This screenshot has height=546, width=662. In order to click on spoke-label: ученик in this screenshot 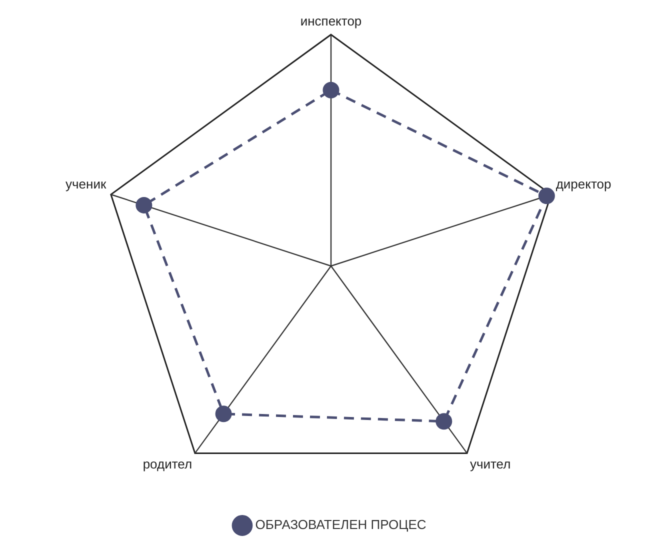, I will do `click(86, 184)`.